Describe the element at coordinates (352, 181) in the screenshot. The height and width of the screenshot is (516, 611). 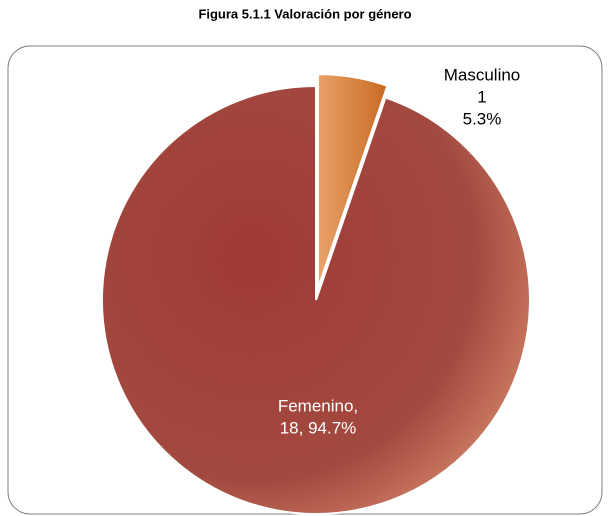
I see `pie-slice` at that location.